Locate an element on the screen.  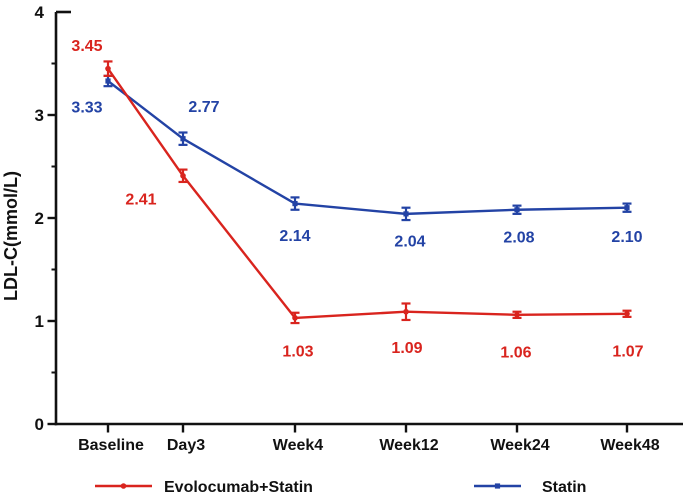
x-tick-label: Week48 is located at coordinates (629, 445).